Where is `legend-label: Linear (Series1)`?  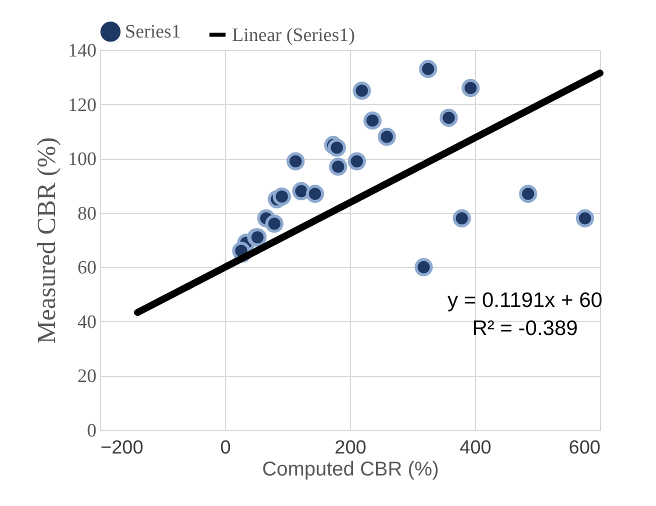 legend-label: Linear (Series1) is located at coordinates (293, 35).